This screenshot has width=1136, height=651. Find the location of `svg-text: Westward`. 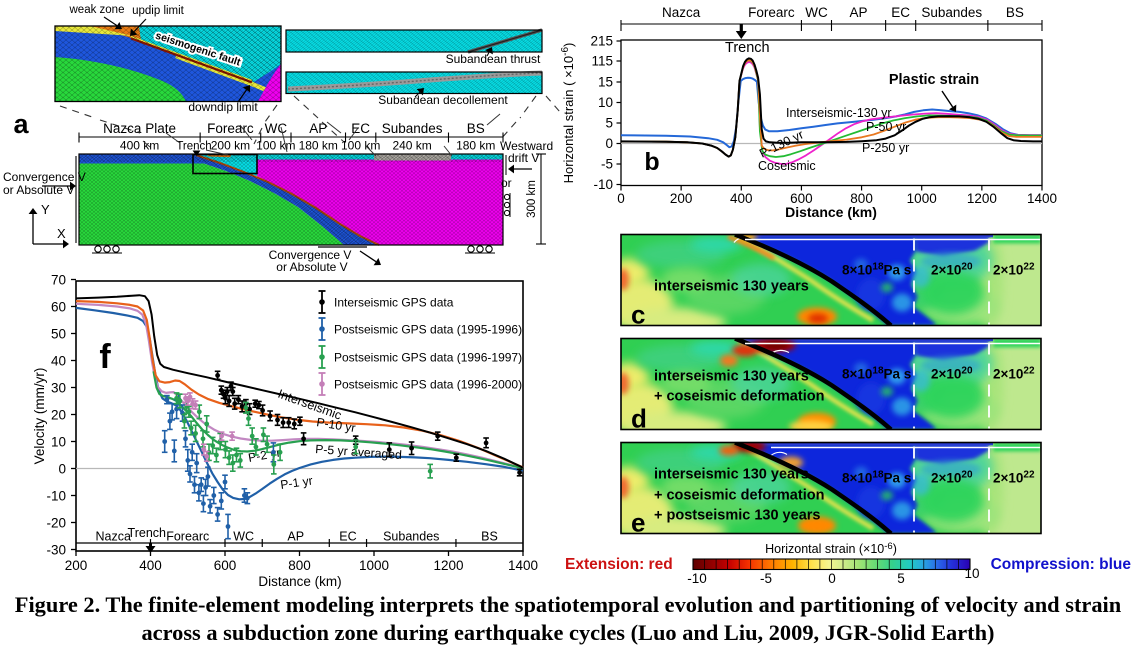

svg-text: Westward is located at coordinates (526, 146).